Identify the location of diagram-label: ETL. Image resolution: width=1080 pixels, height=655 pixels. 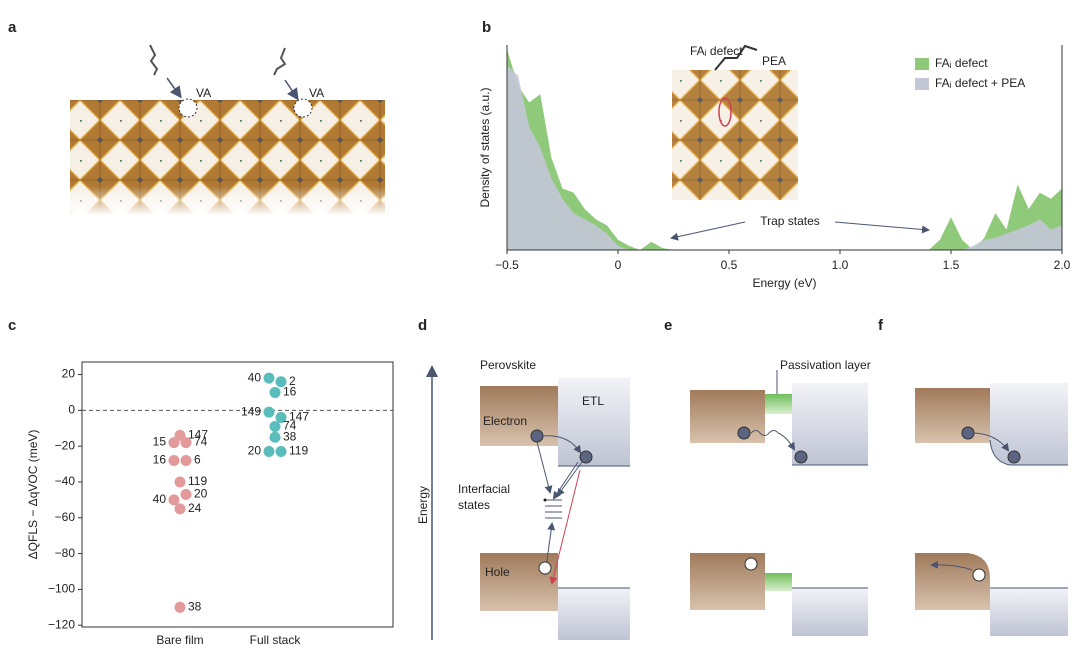
(593, 401).